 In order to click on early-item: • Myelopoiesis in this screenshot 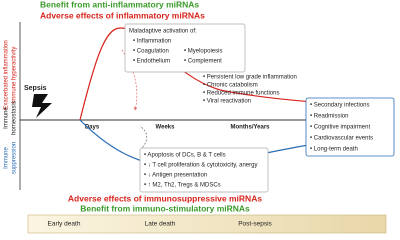, I will do `click(203, 52)`.